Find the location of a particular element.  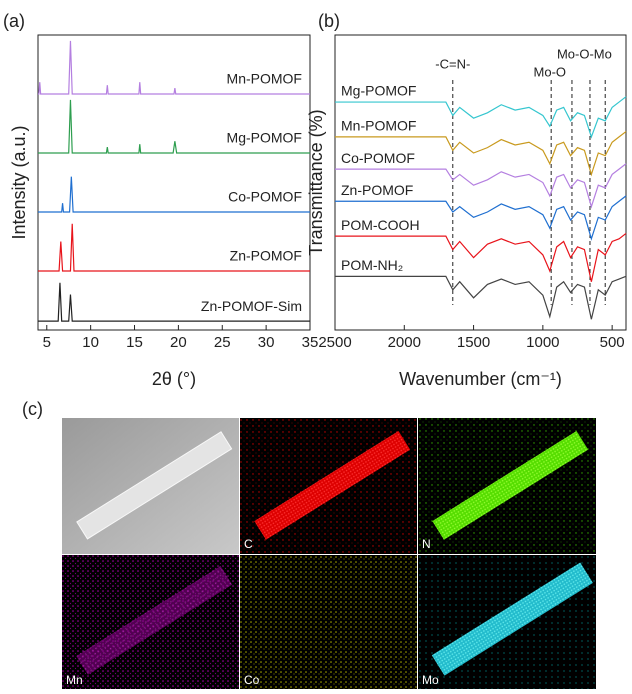

x-tick-label: 15 is located at coordinates (134, 342).